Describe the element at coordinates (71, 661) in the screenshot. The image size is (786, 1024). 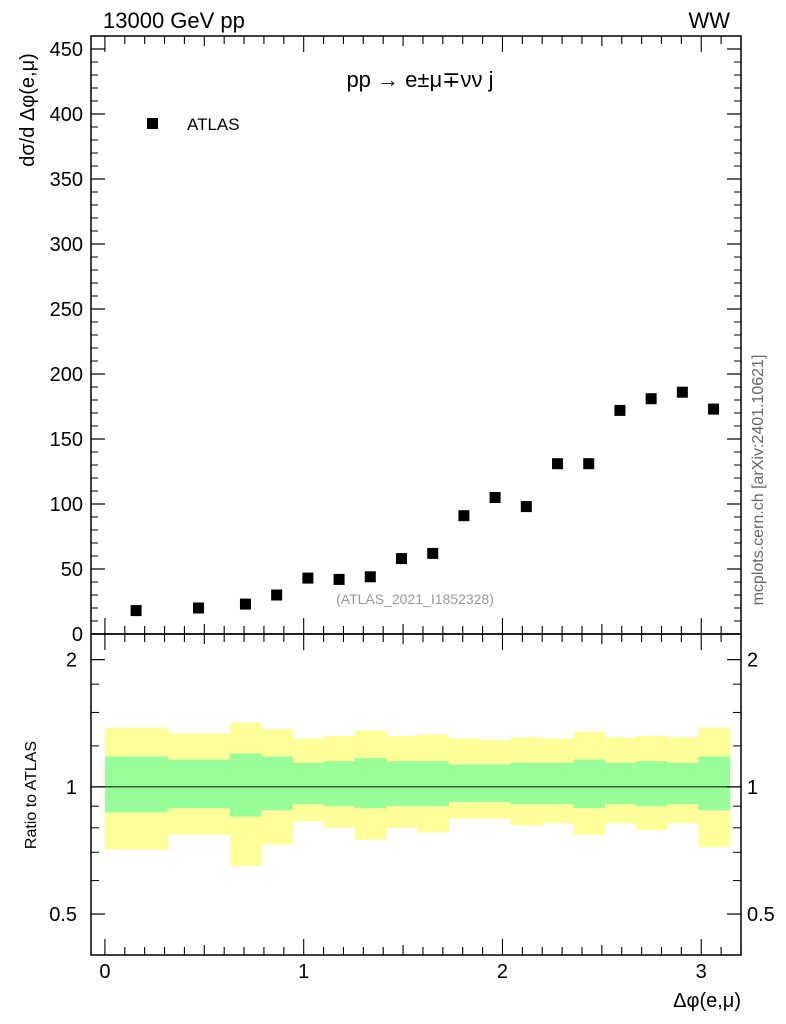
I see `ratio-tick-label: 2` at that location.